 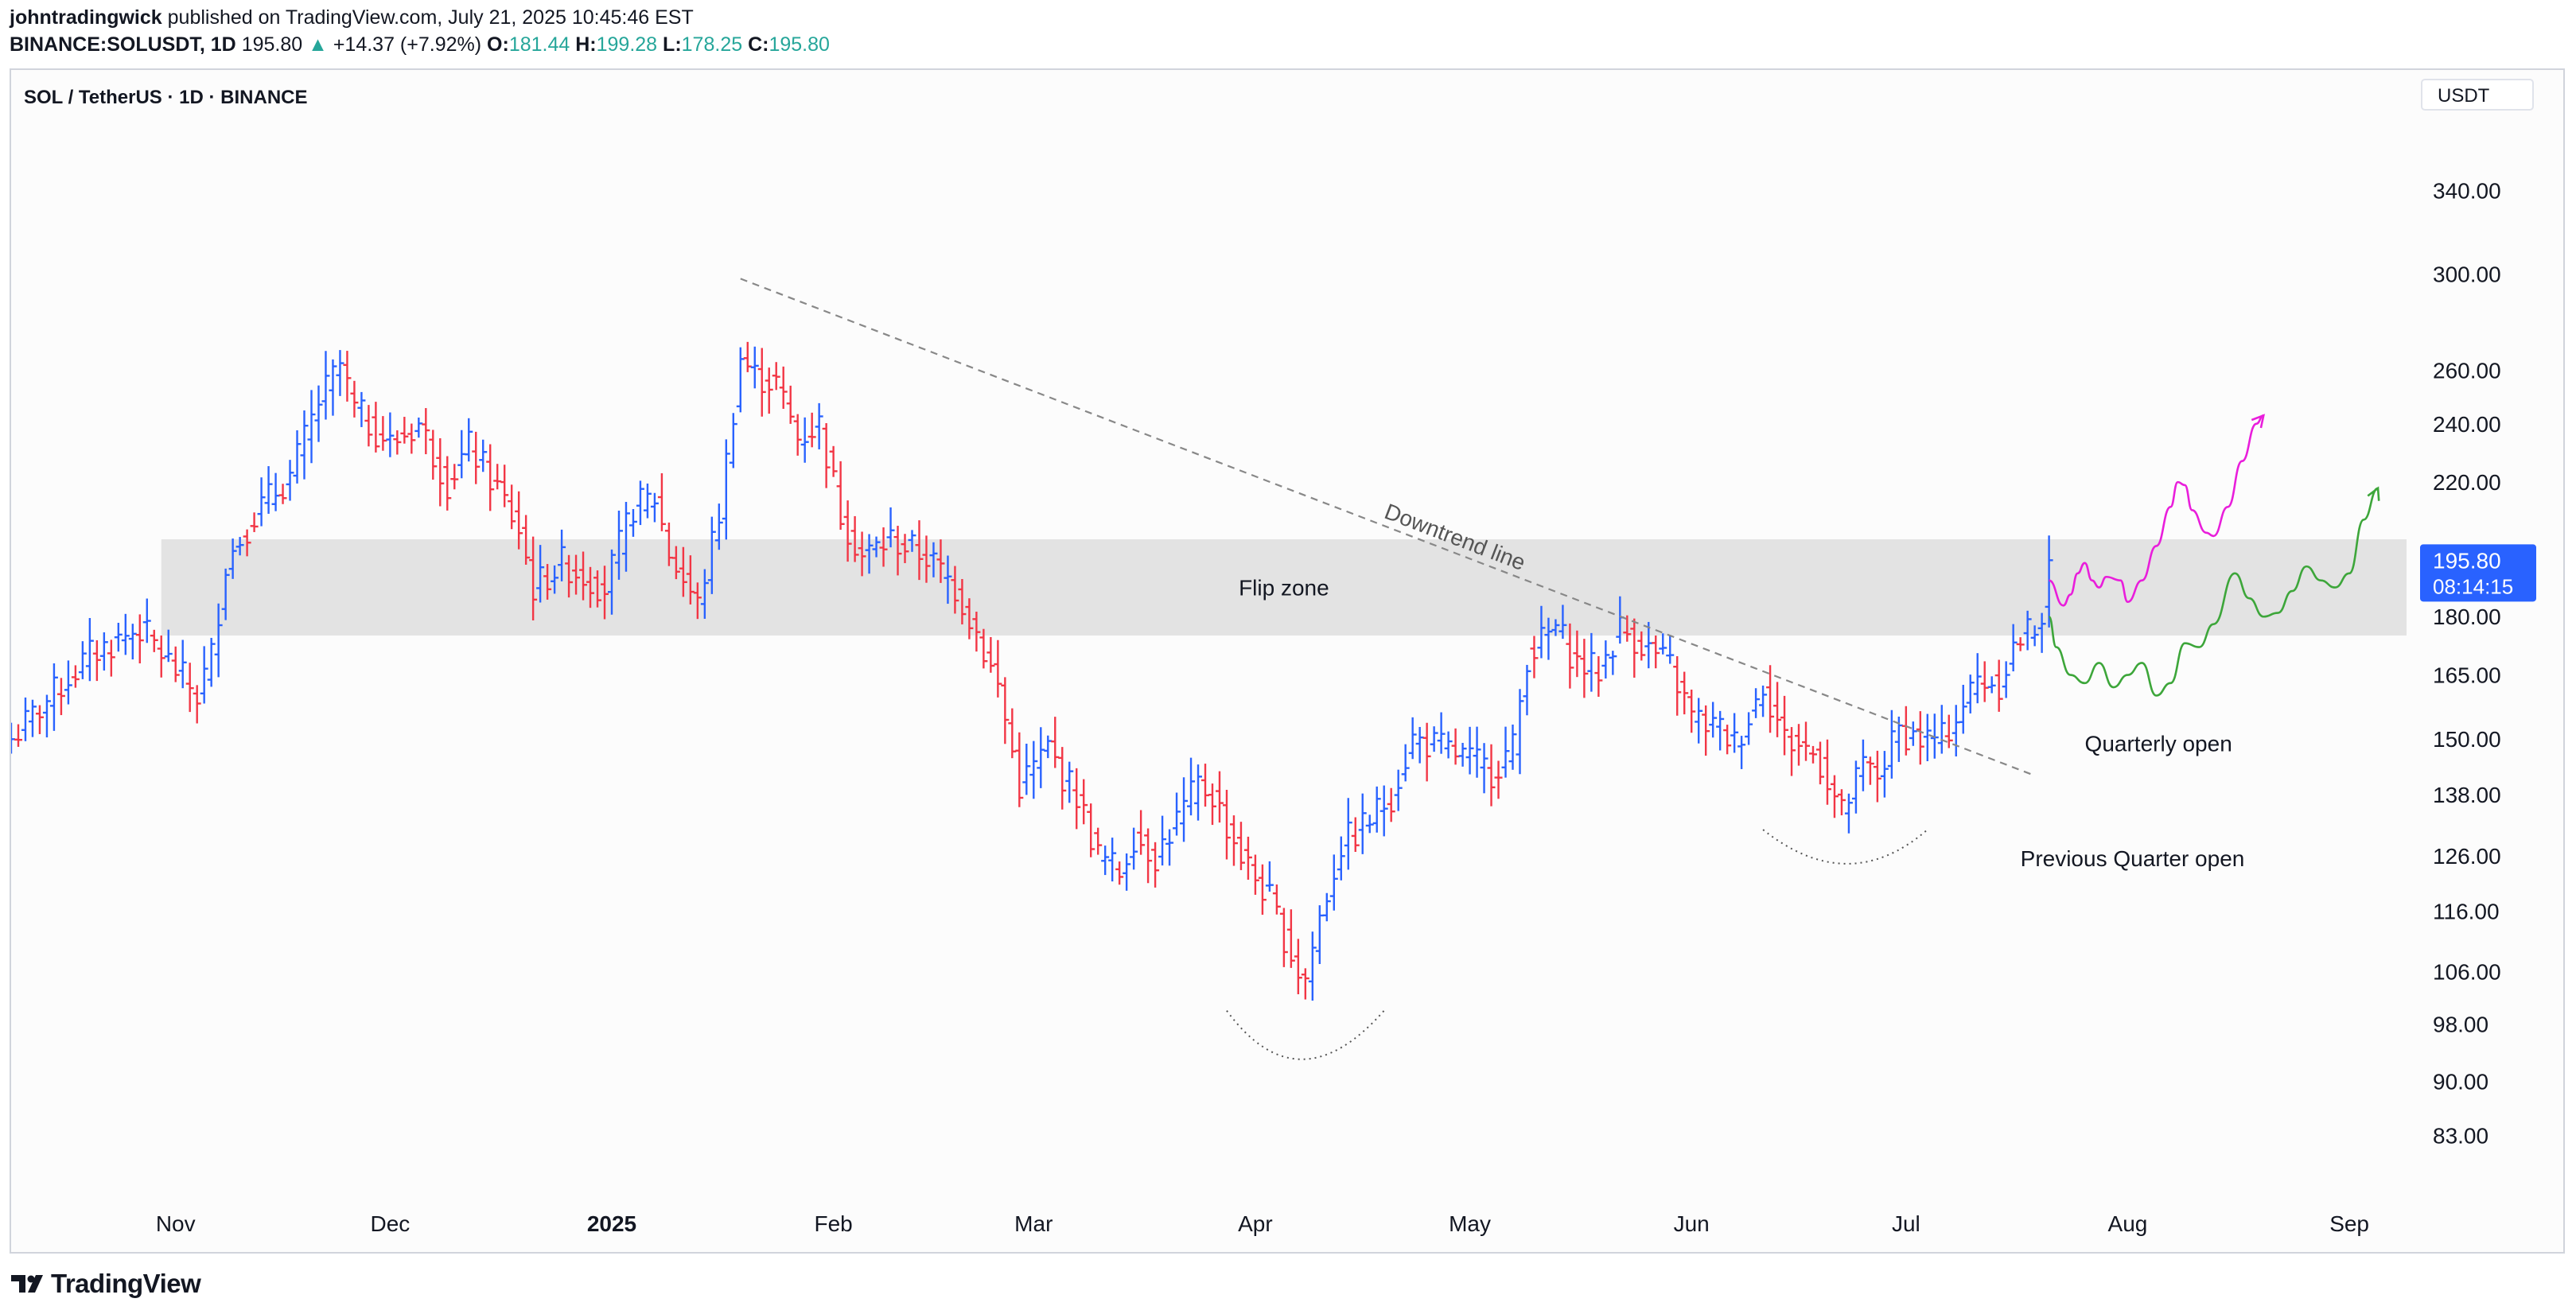 What do you see at coordinates (123, 44) in the screenshot?
I see `symbol-line: BINANCE:SOLUSDT, 1D` at bounding box center [123, 44].